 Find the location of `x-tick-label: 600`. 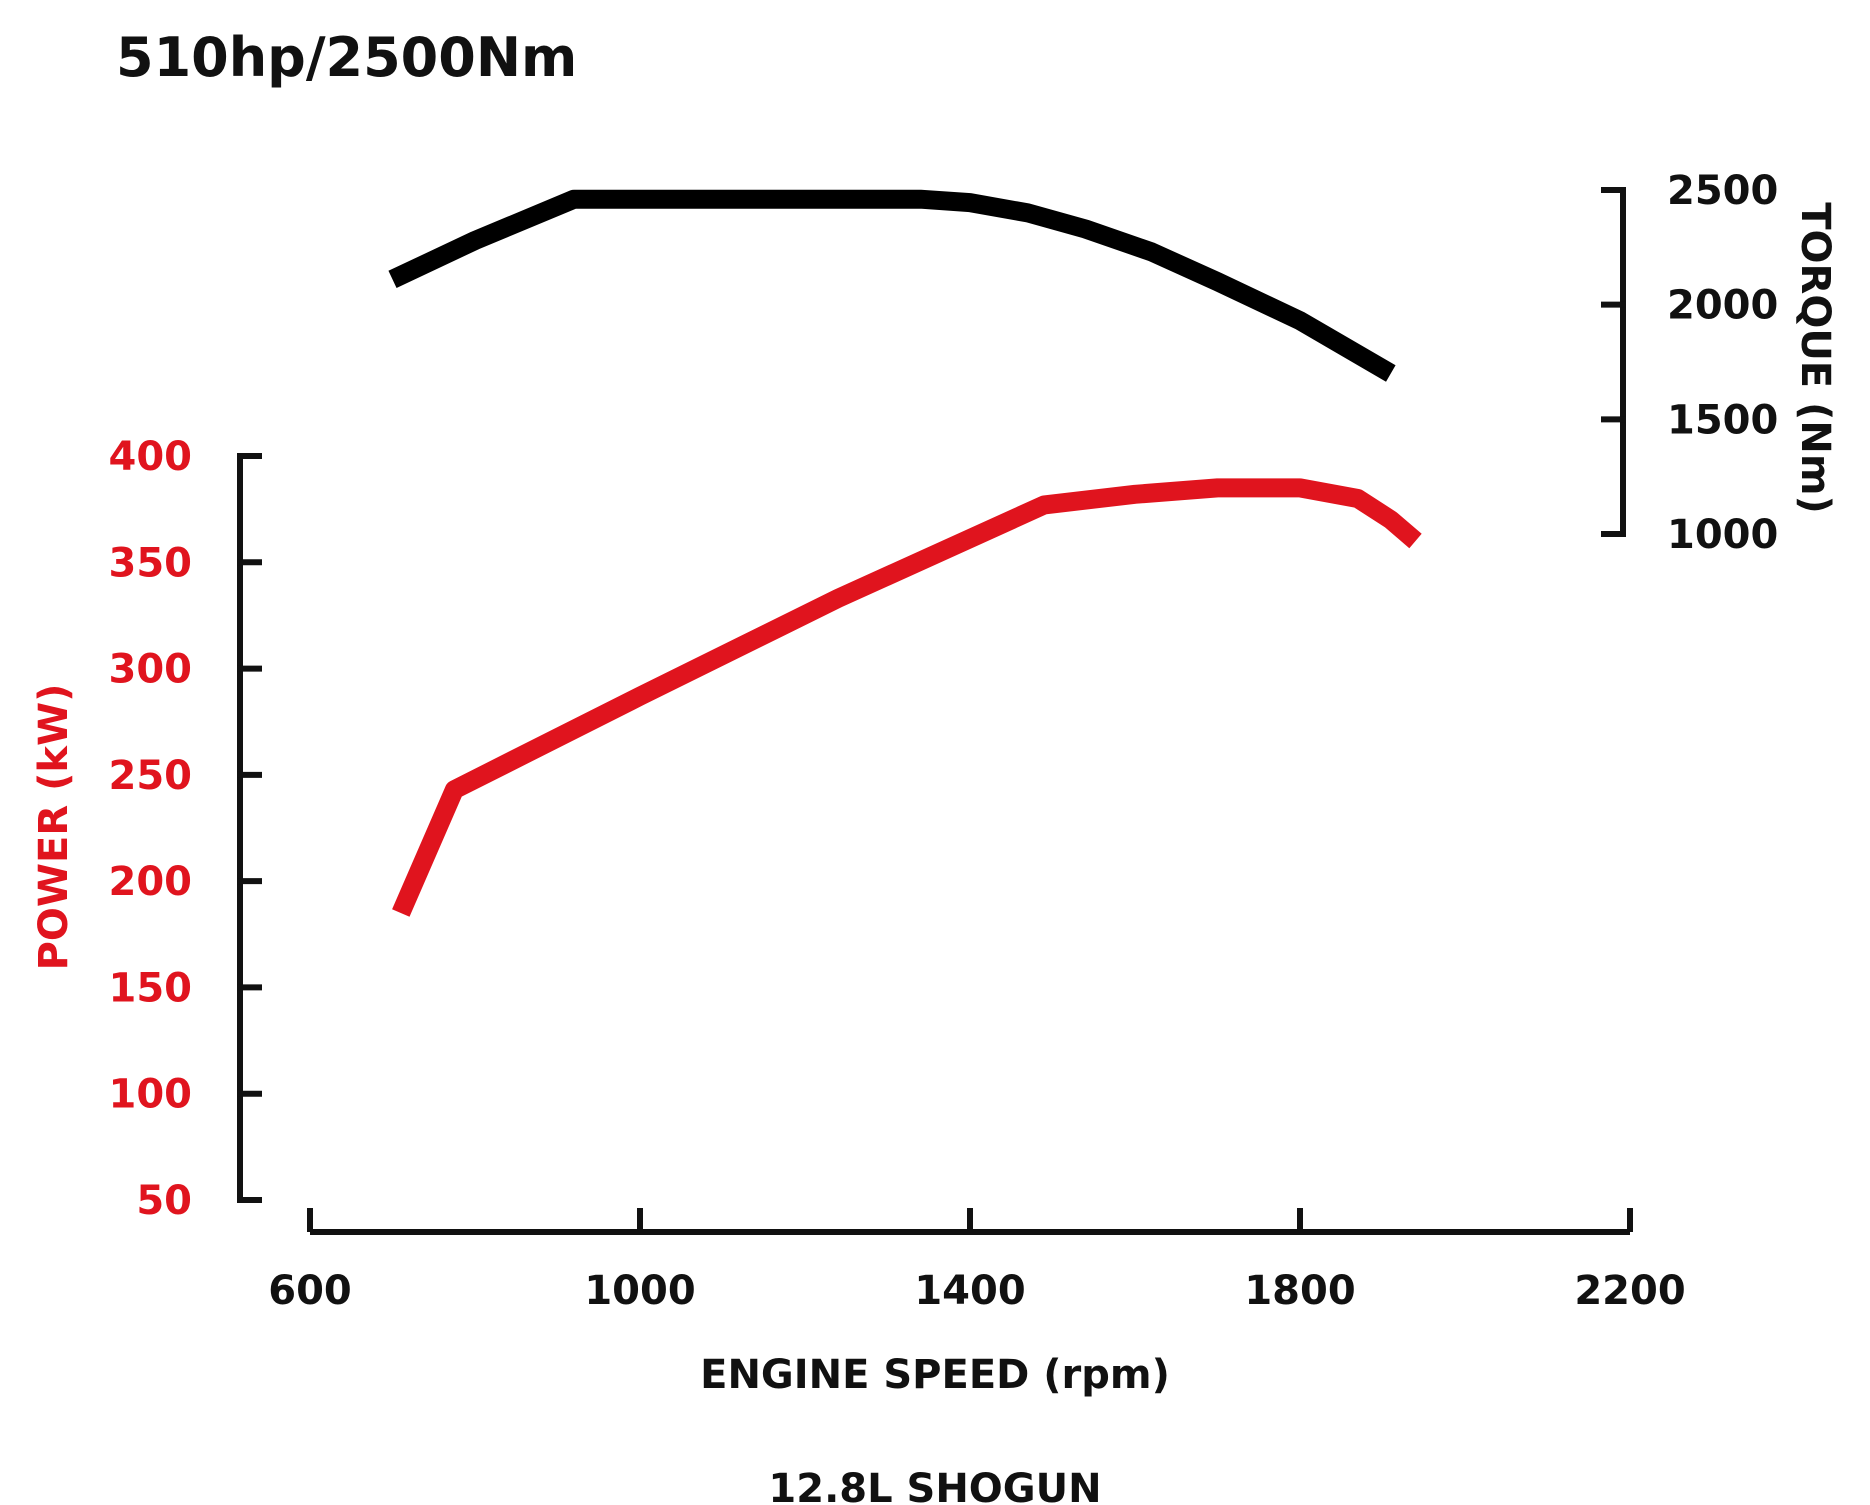

x-tick-label: 600 is located at coordinates (310, 1291).